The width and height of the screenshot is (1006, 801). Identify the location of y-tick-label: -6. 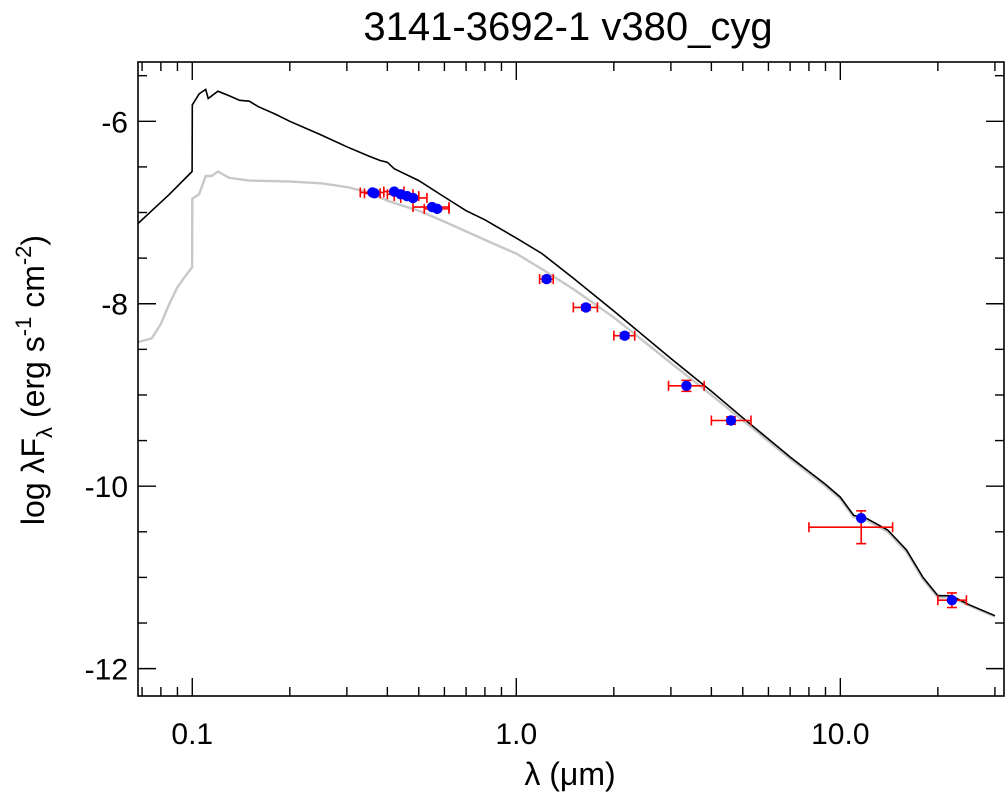
(114, 122).